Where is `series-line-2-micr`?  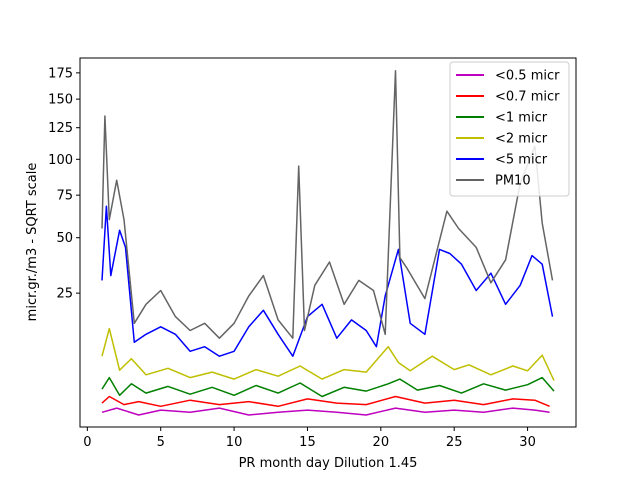
series-line-2-micr is located at coordinates (328, 354).